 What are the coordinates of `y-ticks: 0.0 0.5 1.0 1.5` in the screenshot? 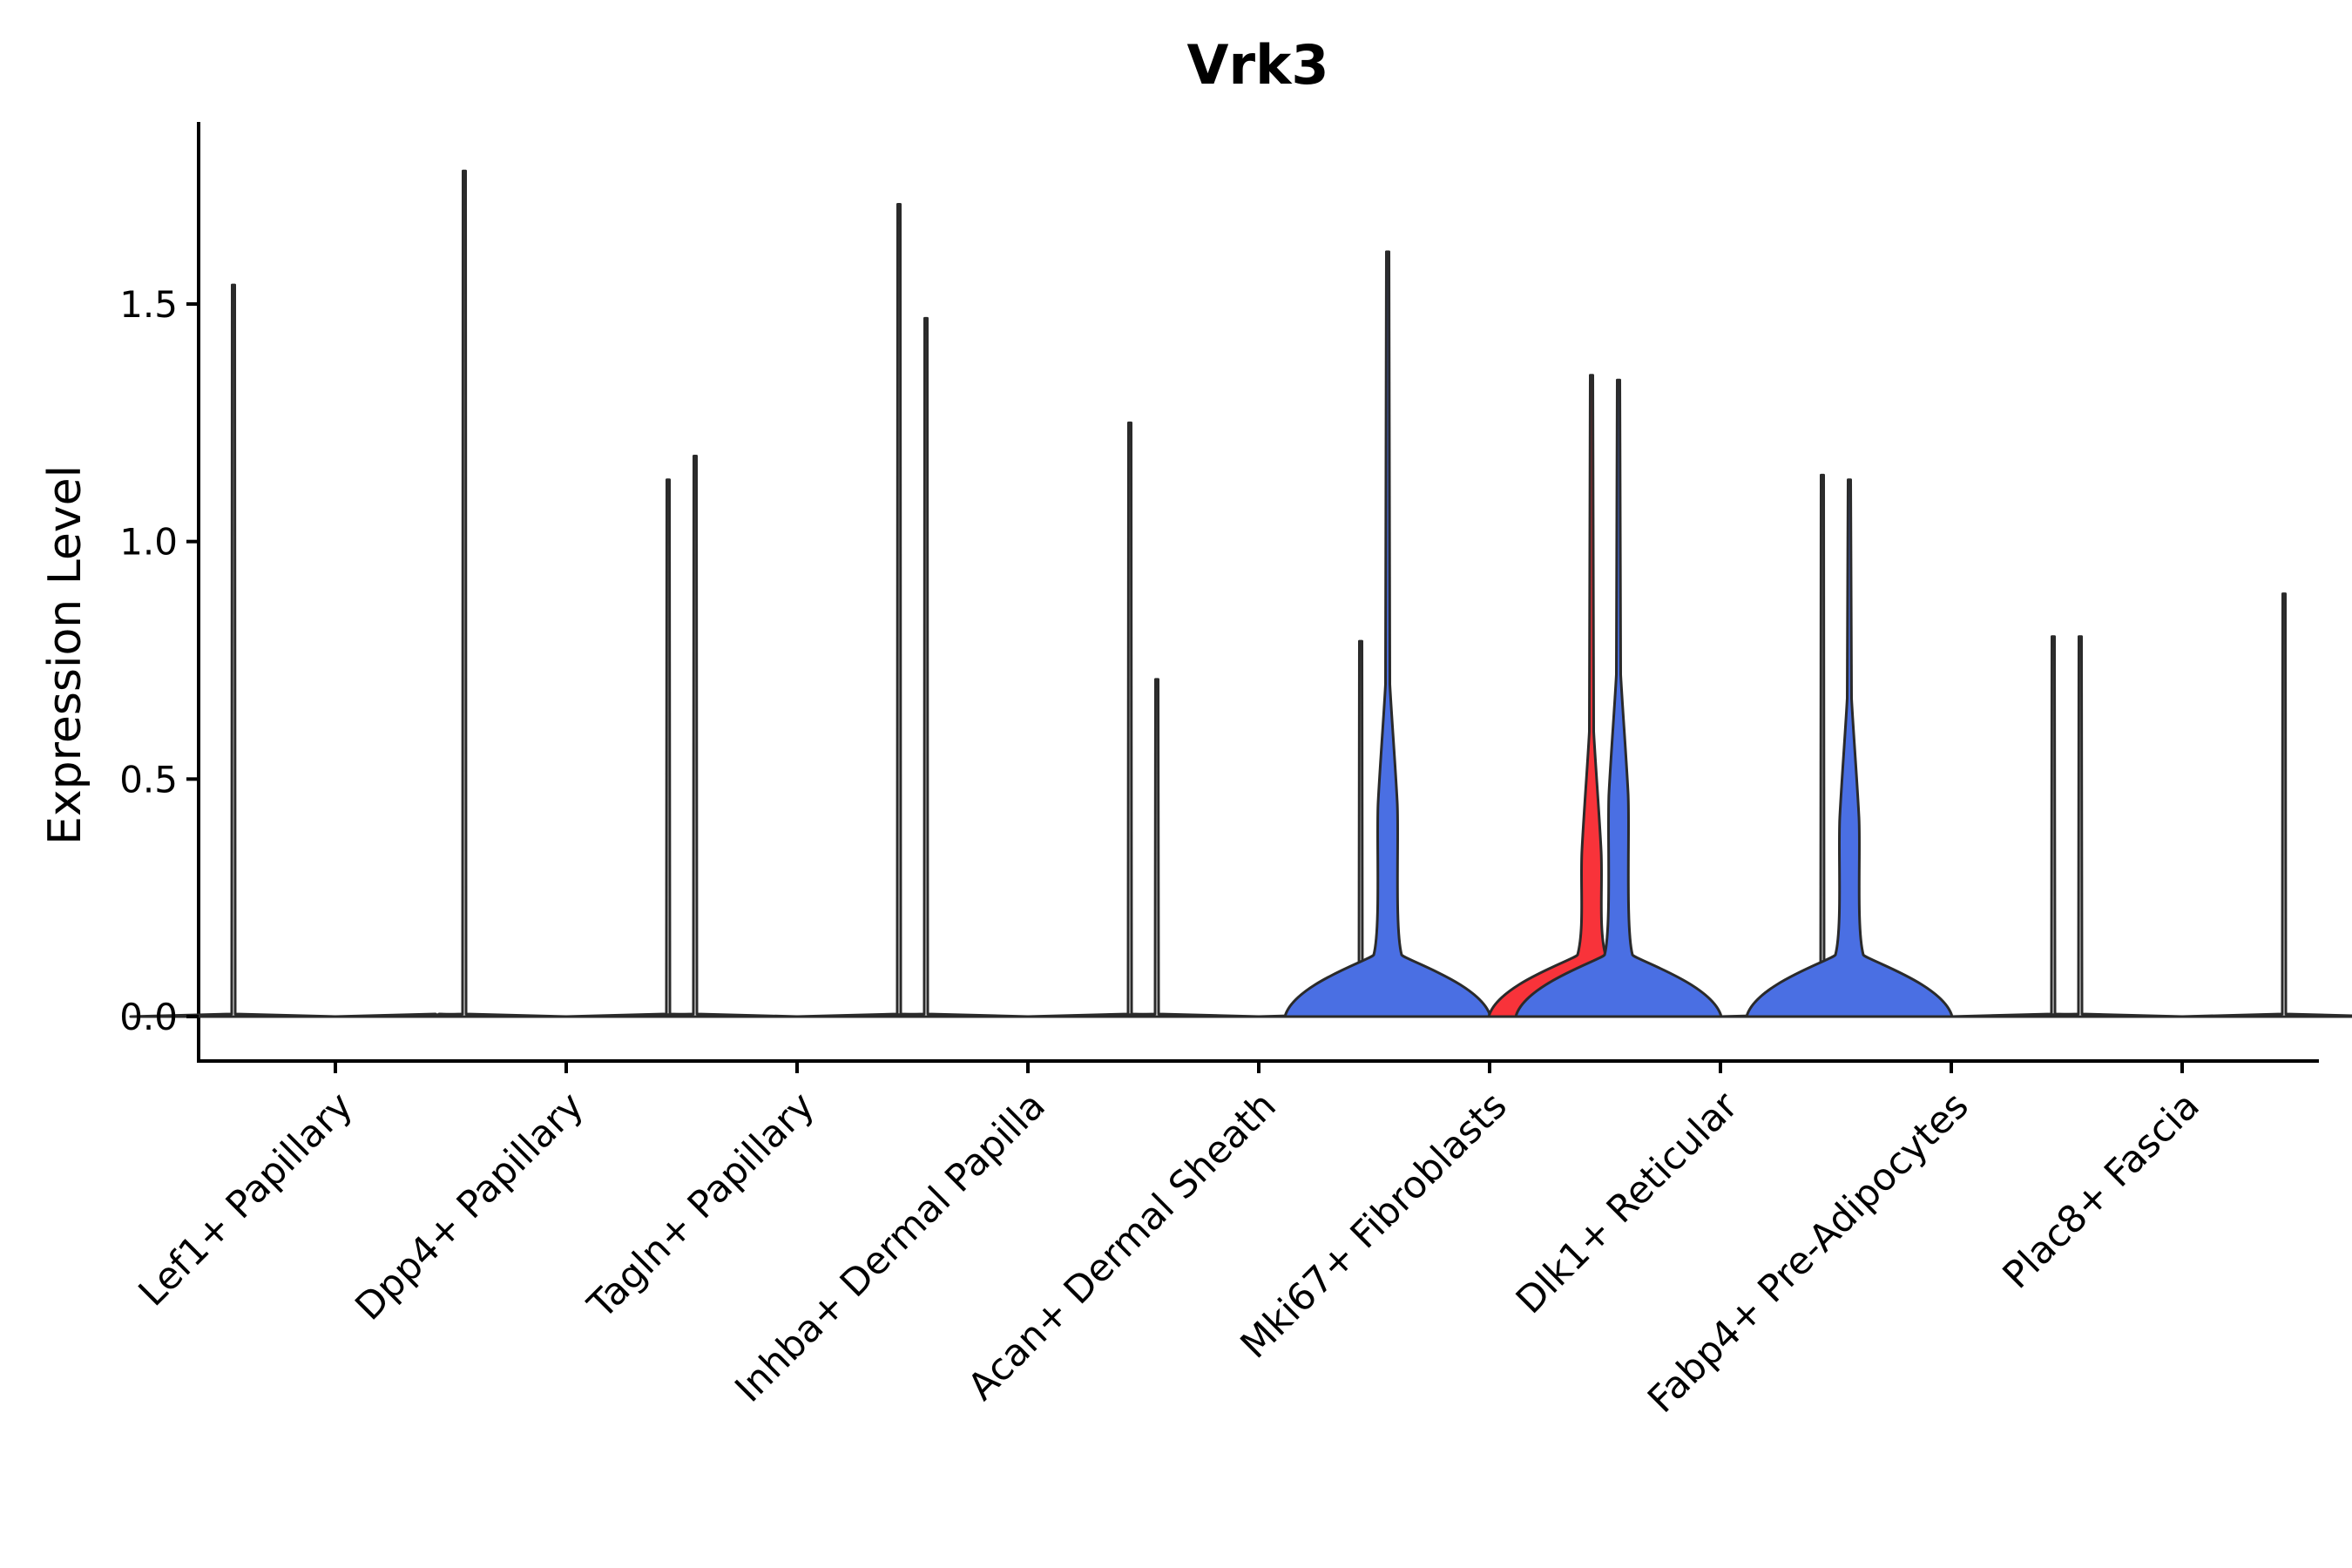 It's located at (159, 660).